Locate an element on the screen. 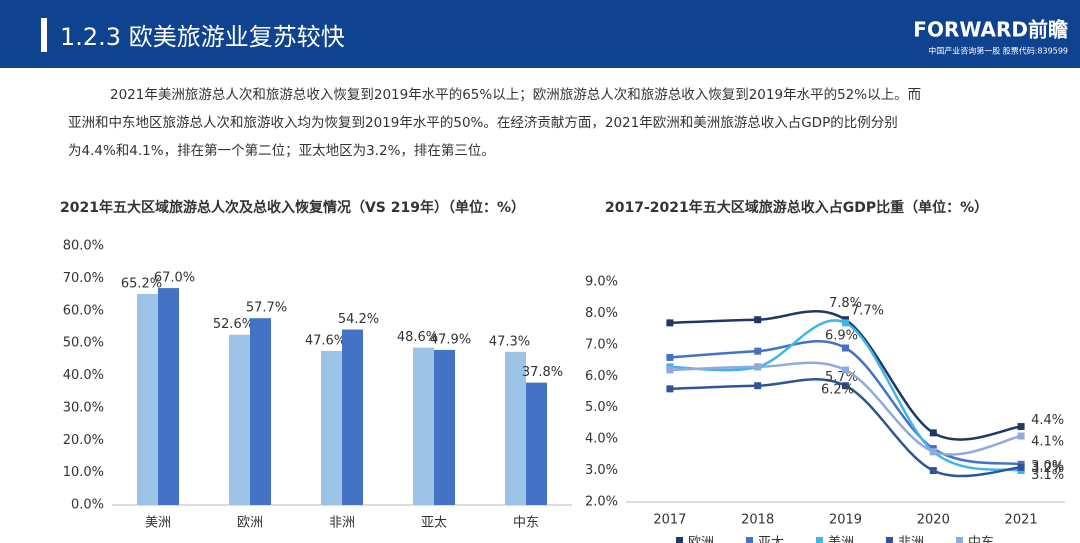 The image size is (1080, 543). y-tick-label: 4.0% is located at coordinates (601, 439).